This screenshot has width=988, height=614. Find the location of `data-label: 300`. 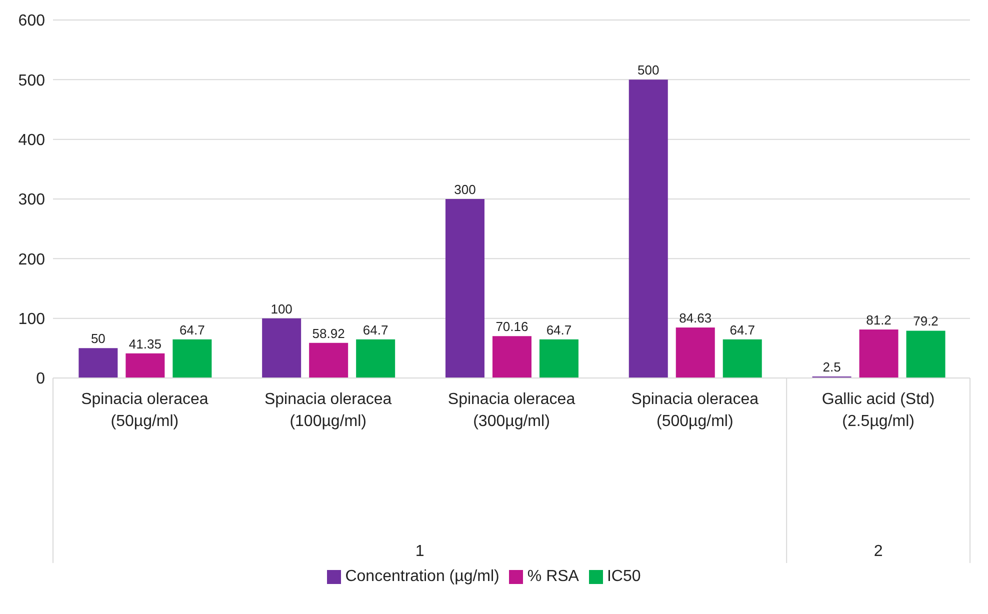

data-label: 300 is located at coordinates (465, 189).